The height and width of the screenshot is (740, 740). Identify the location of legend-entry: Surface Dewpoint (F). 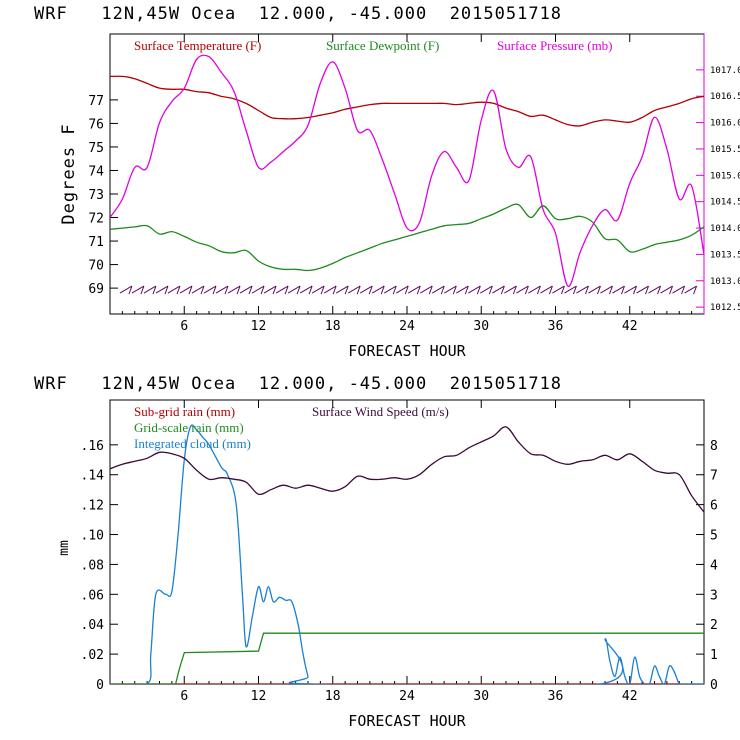
(382, 45).